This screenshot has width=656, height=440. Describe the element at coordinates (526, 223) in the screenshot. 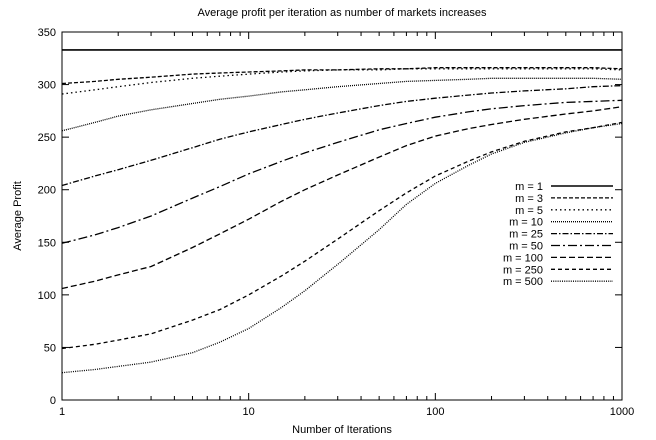

I see `legend-label: m = 10` at that location.